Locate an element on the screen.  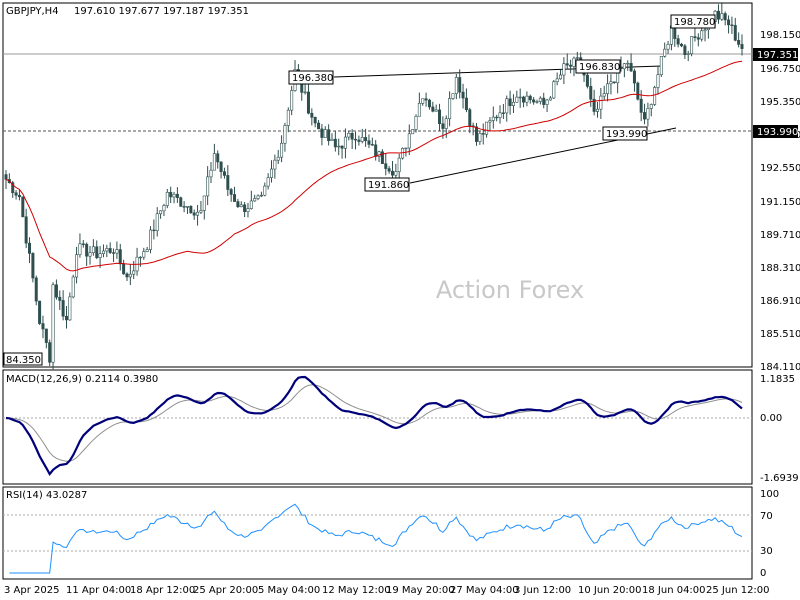
y-tick: 184.110 is located at coordinates (780, 367).